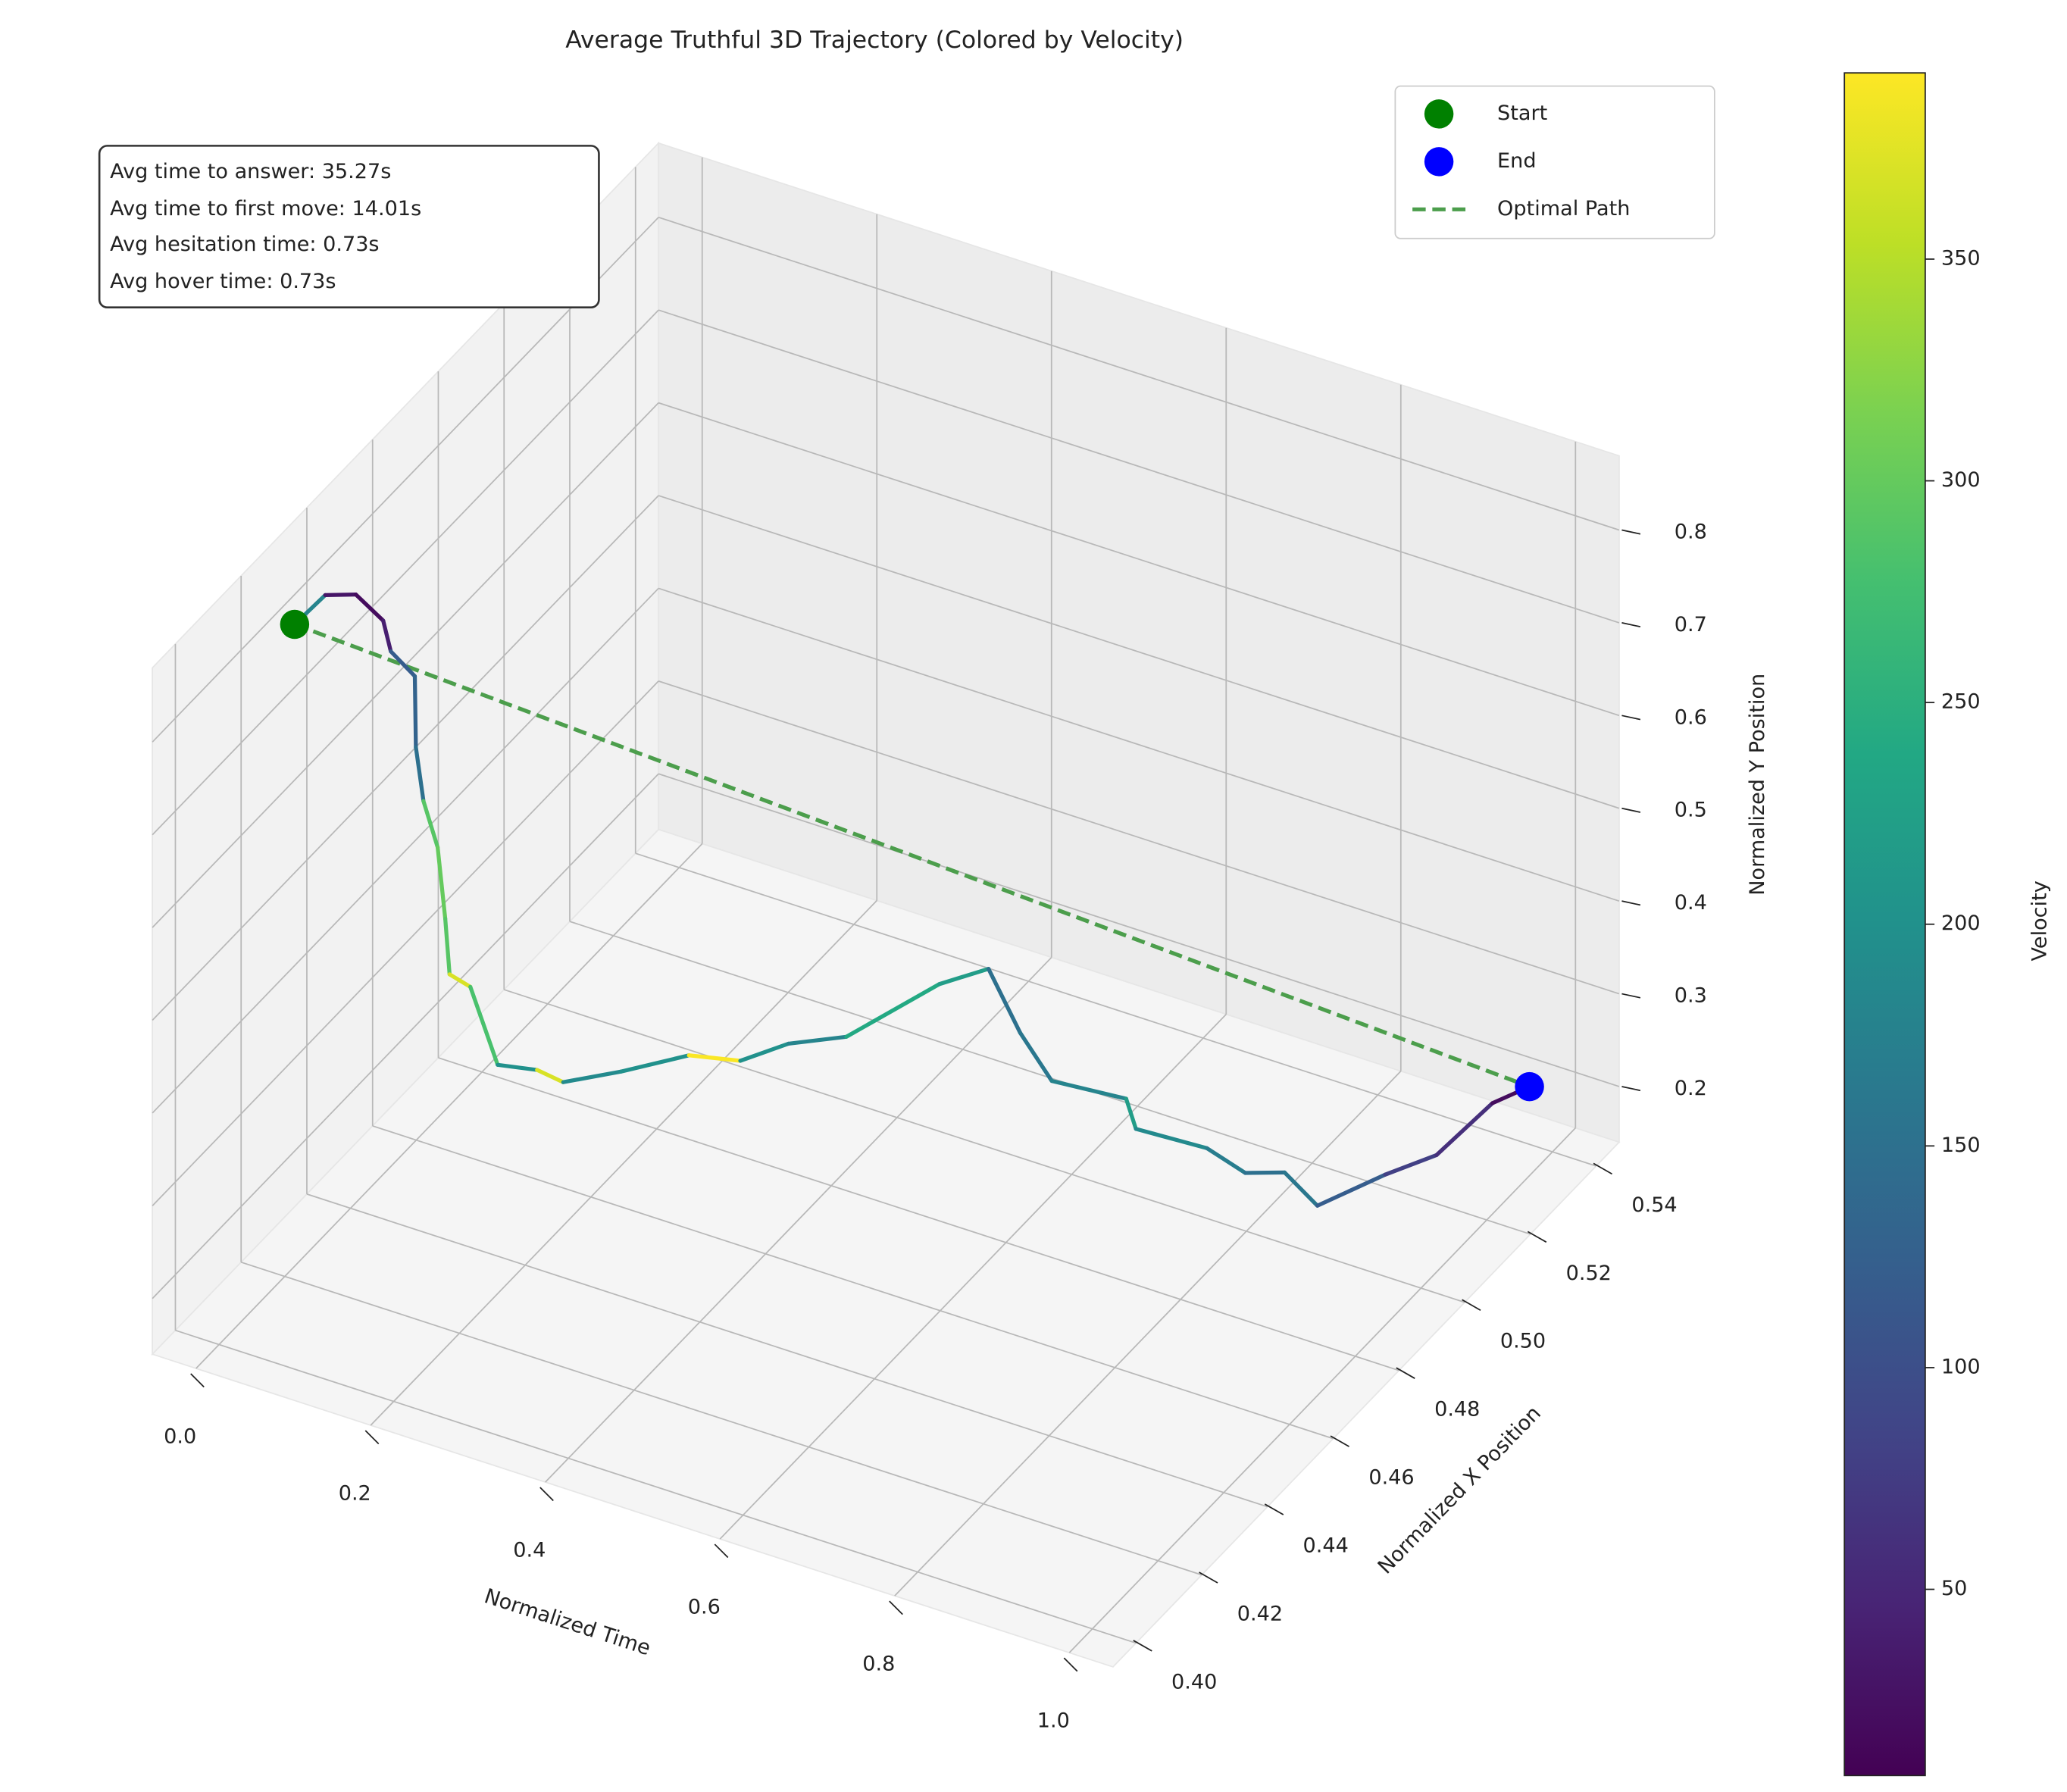  What do you see at coordinates (1691, 717) in the screenshot?
I see `z-tick-label: 0.6` at bounding box center [1691, 717].